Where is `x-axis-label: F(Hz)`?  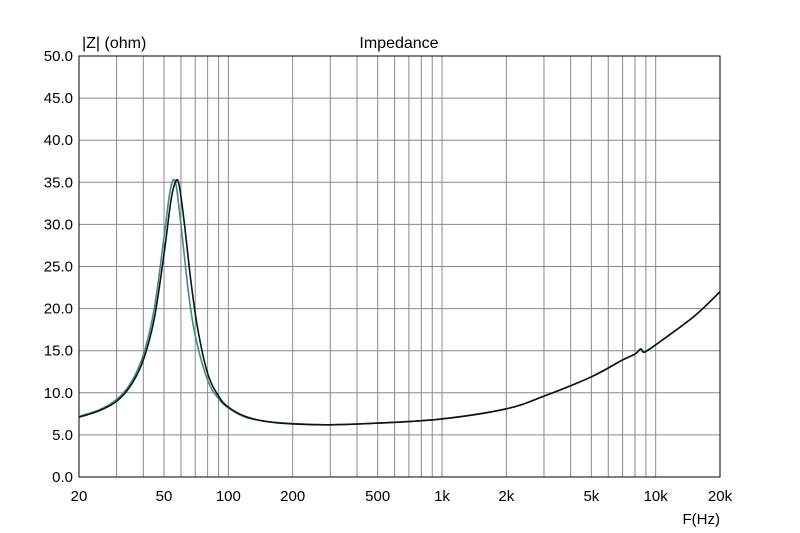 x-axis-label: F(Hz) is located at coordinates (702, 519).